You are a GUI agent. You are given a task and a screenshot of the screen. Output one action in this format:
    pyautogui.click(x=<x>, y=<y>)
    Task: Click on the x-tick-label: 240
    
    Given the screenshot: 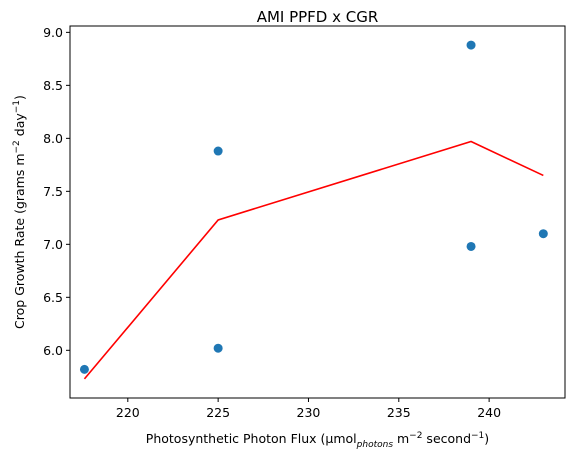 What is the action you would take?
    pyautogui.click(x=489, y=412)
    